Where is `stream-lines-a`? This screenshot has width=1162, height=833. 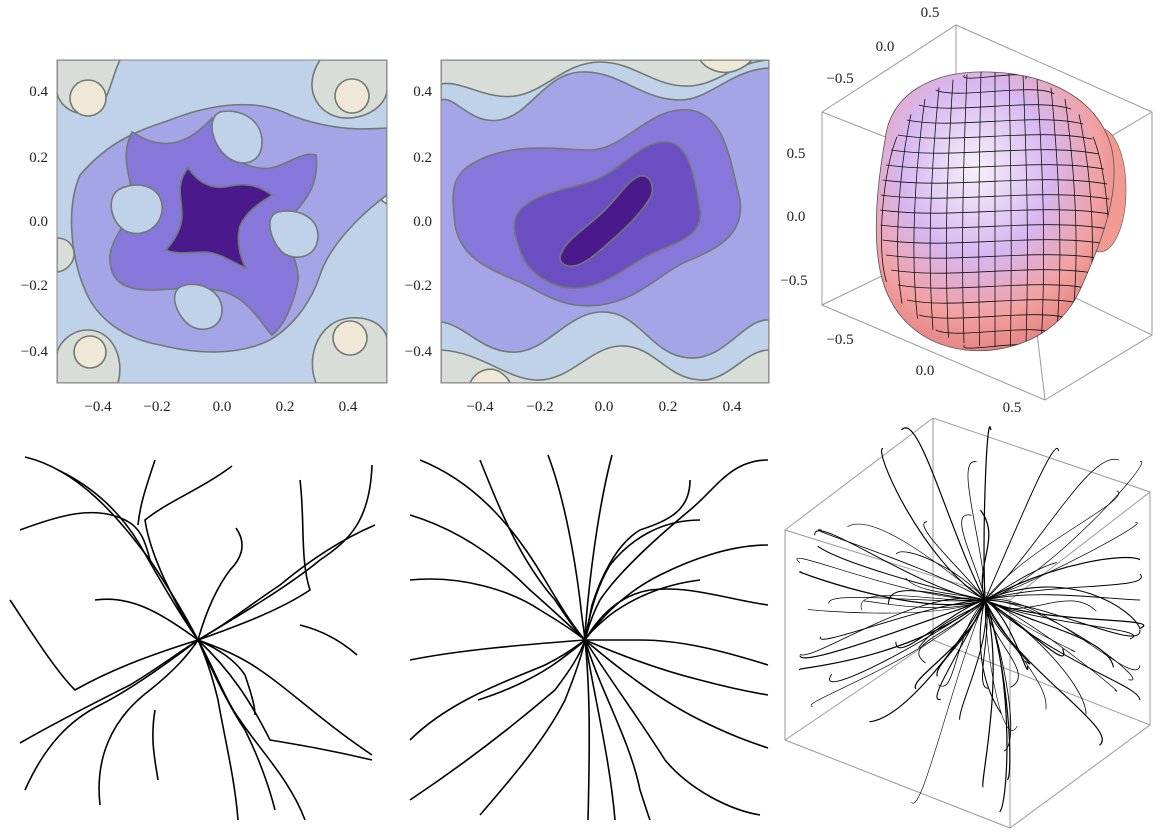
stream-lines-a is located at coordinates (192, 638).